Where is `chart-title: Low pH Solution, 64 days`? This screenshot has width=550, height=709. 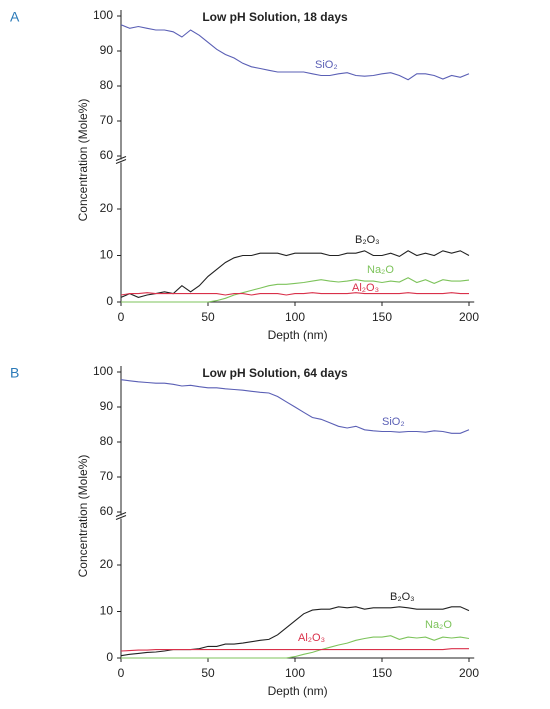 chart-title: Low pH Solution, 64 days is located at coordinates (275, 373).